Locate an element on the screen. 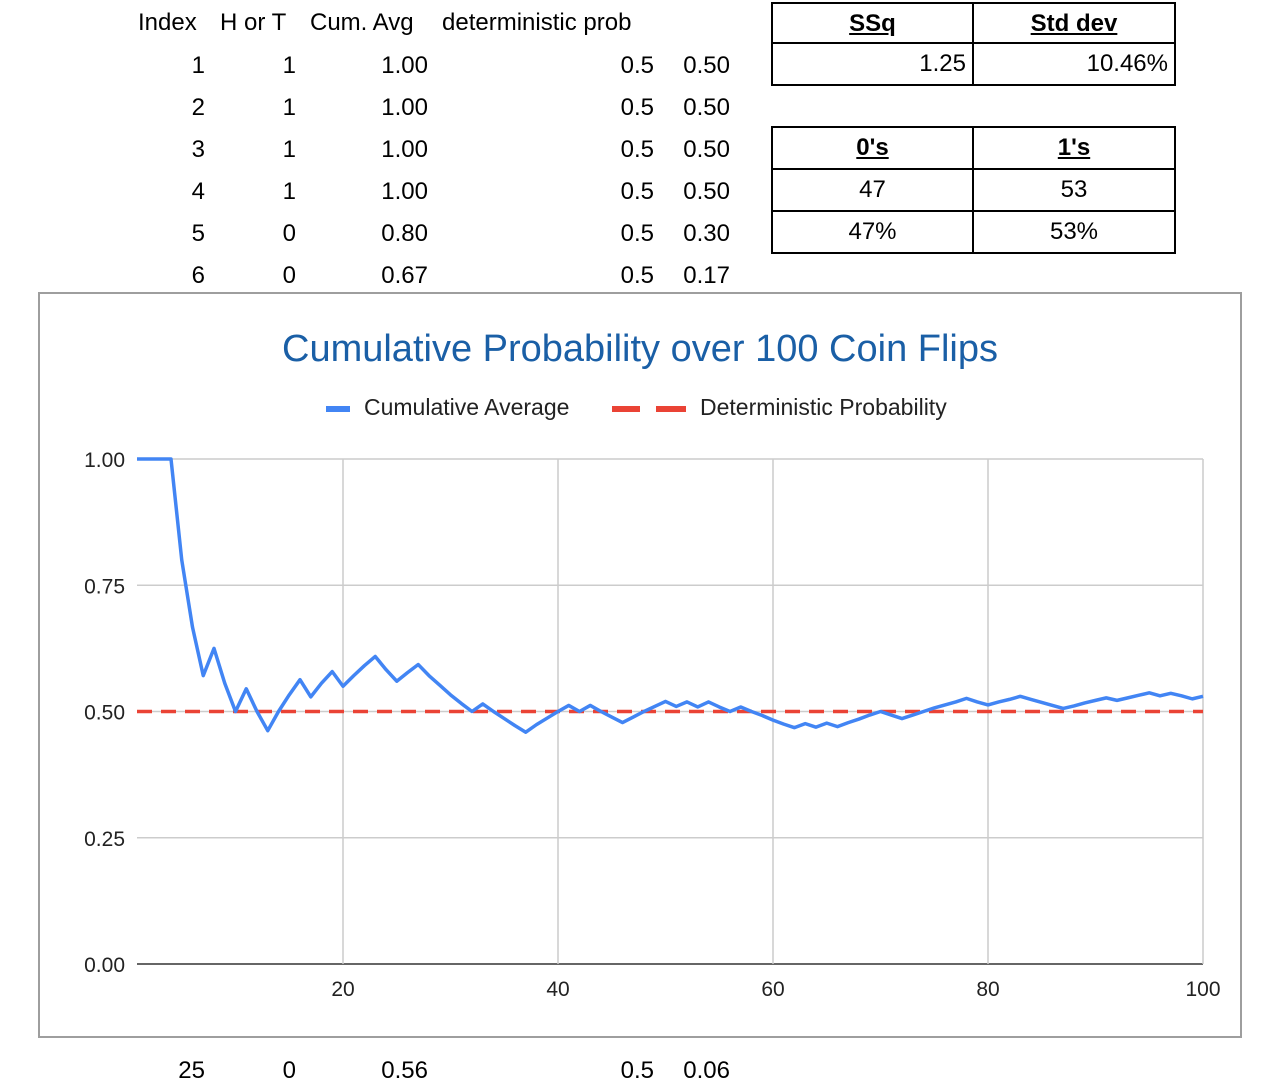  header-h-or-t: H or T is located at coordinates (253, 23).